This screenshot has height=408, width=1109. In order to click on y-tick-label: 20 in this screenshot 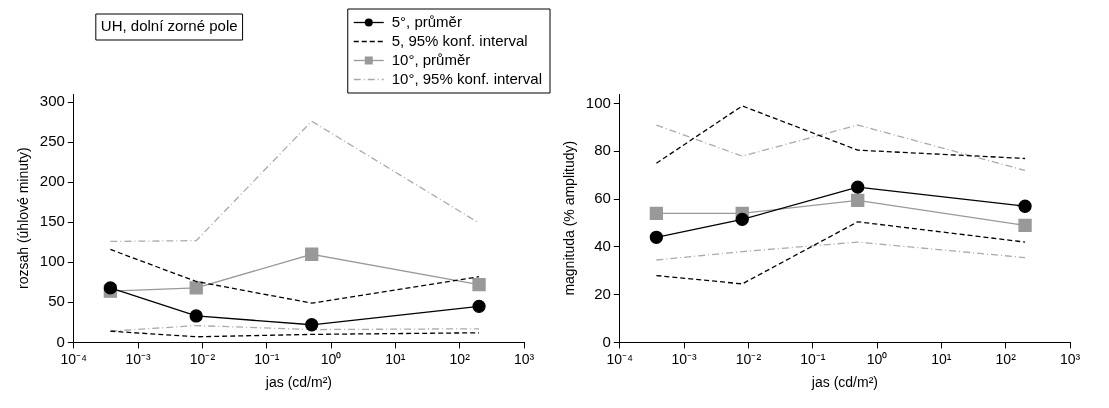, I will do `click(602, 293)`.